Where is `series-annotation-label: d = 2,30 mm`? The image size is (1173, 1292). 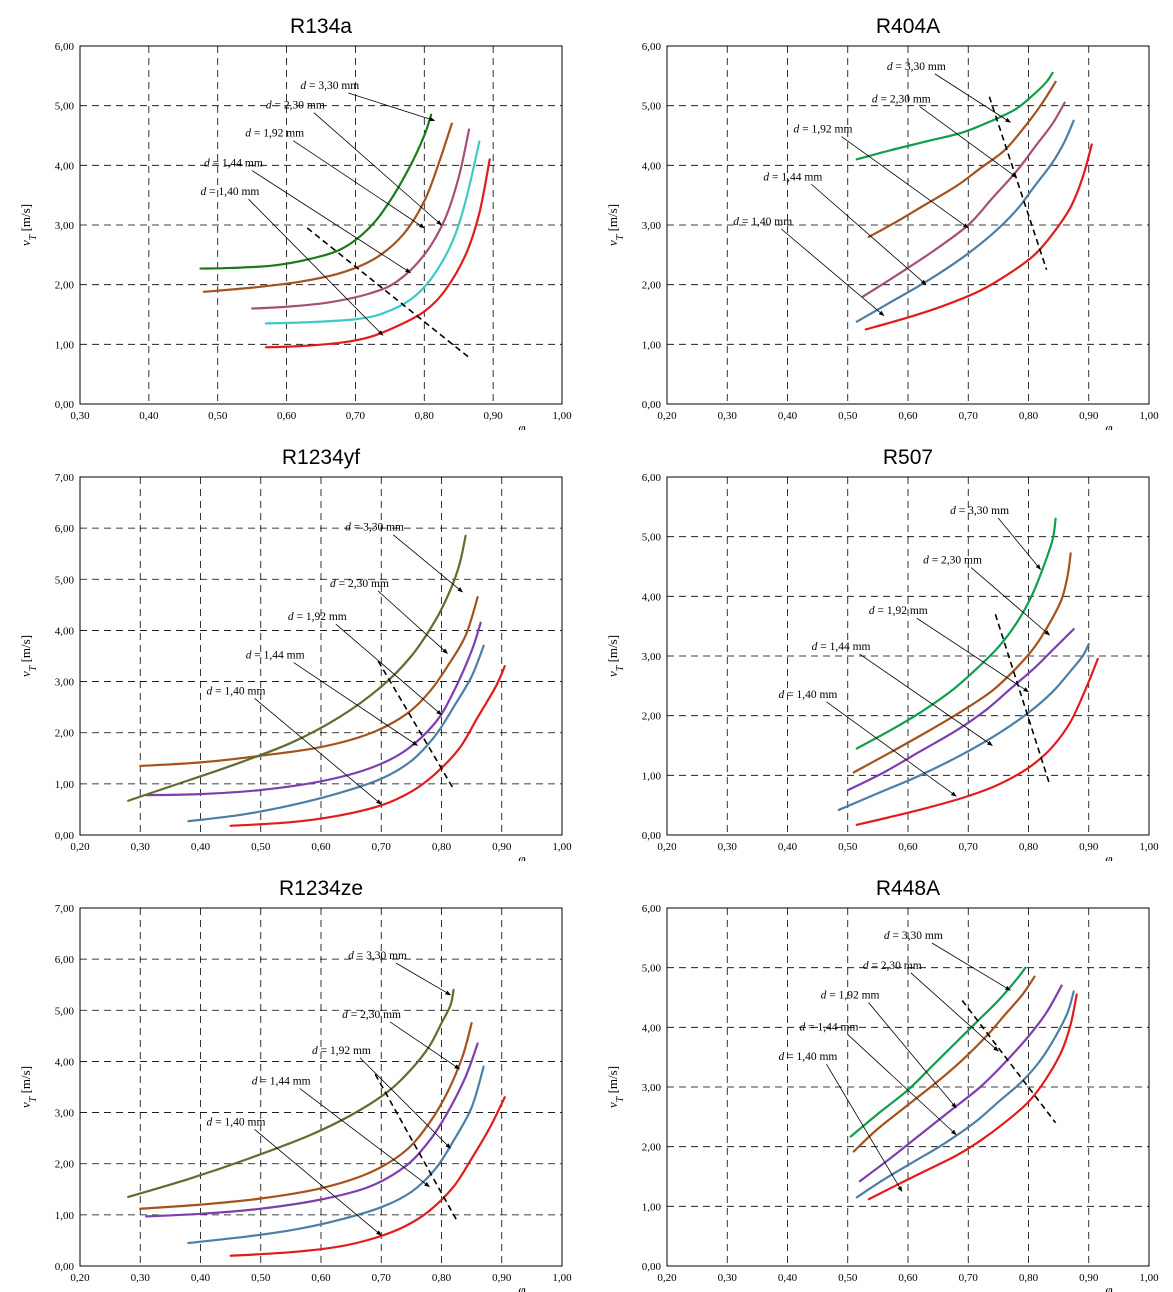
series-annotation-label: d = 2,30 mm is located at coordinates (371, 1015).